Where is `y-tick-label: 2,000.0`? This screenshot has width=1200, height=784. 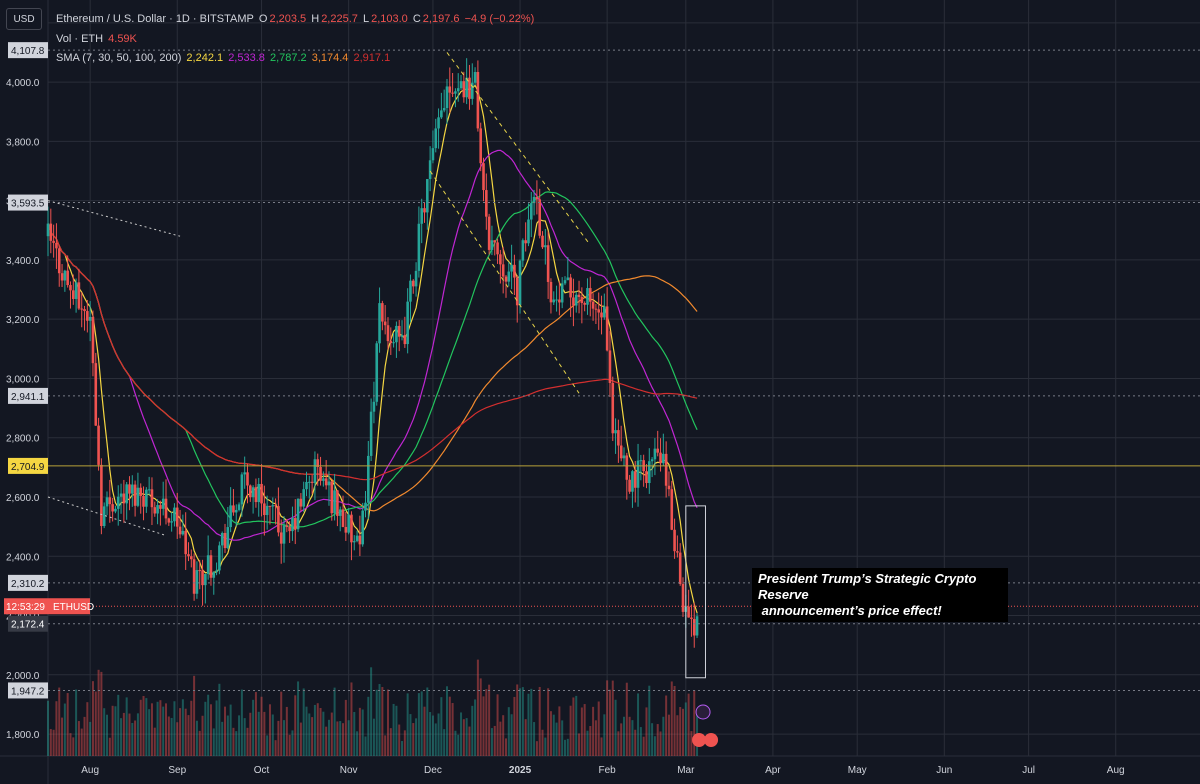
y-tick-label: 2,000.0 is located at coordinates (23, 676).